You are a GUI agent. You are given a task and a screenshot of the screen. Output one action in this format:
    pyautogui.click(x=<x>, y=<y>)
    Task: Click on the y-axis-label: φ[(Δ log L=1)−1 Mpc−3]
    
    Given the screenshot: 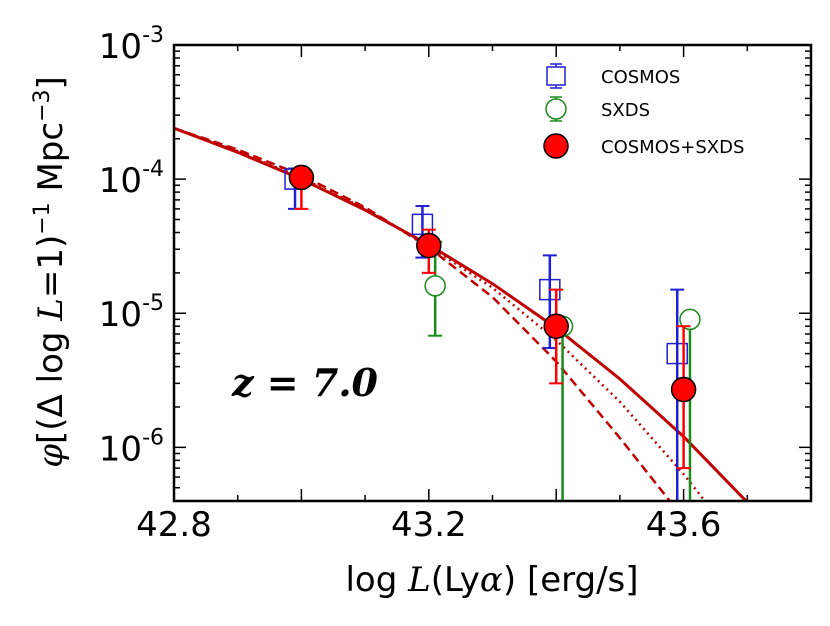 What is the action you would take?
    pyautogui.click(x=50, y=272)
    